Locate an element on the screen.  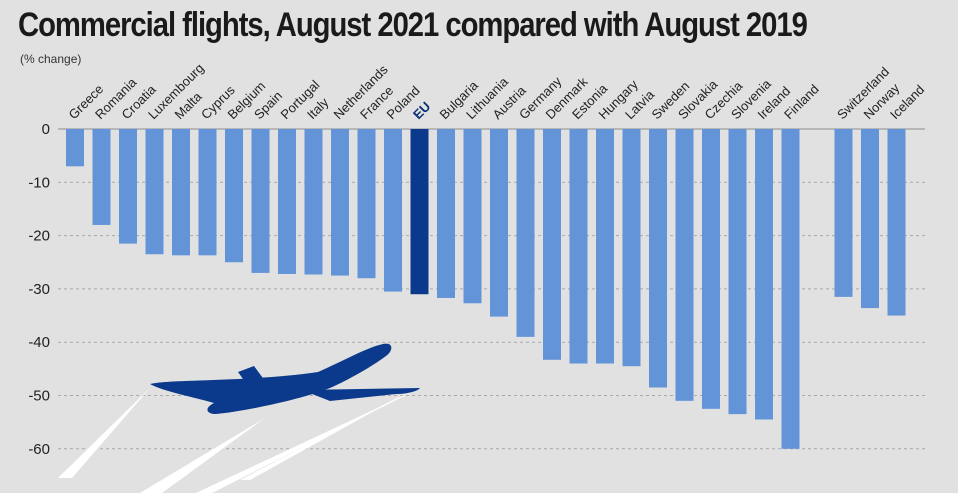
airplane-icon is located at coordinates (285, 378).